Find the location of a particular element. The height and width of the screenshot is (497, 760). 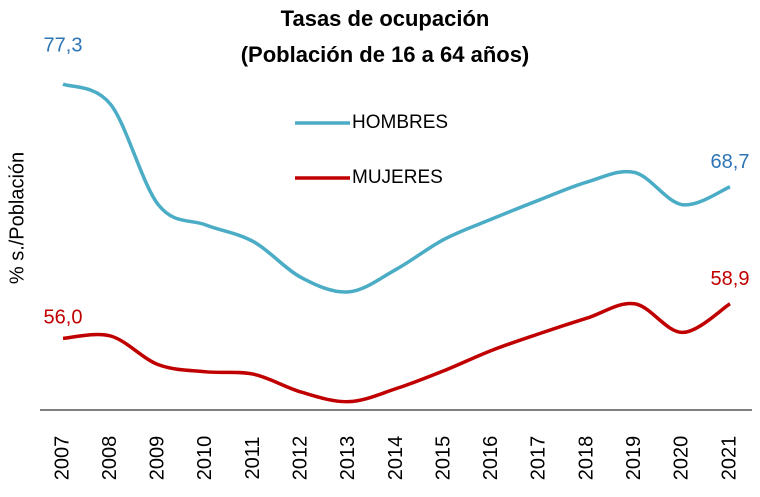

x-tick-label: 2015 is located at coordinates (443, 458).